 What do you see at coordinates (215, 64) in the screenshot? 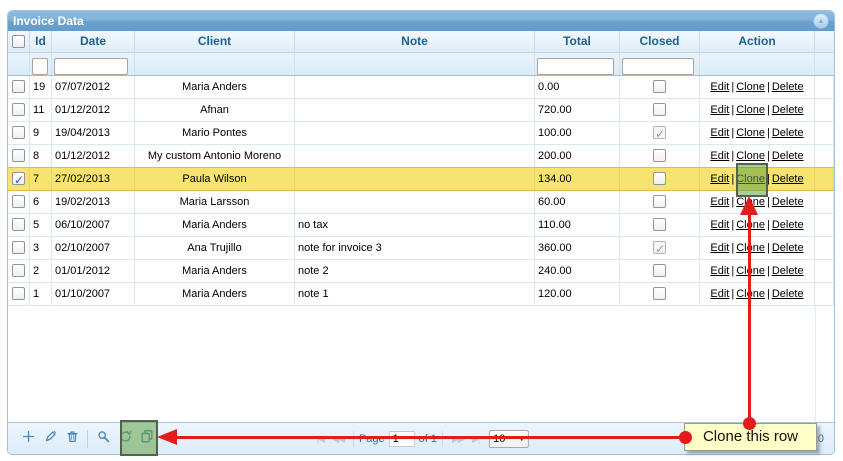
I see `filter-cell-client` at bounding box center [215, 64].